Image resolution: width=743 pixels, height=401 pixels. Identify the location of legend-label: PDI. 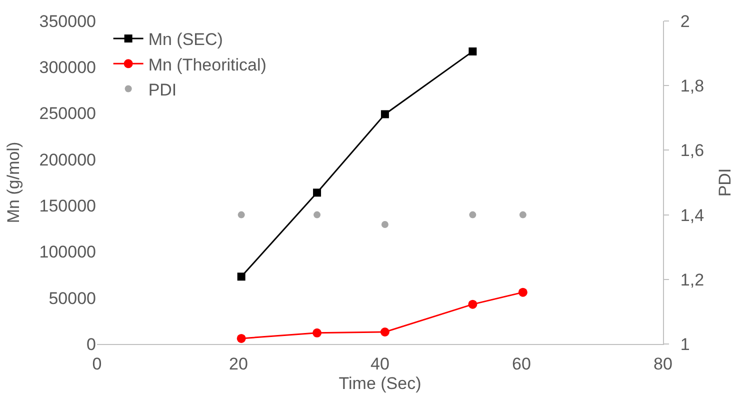
(162, 90).